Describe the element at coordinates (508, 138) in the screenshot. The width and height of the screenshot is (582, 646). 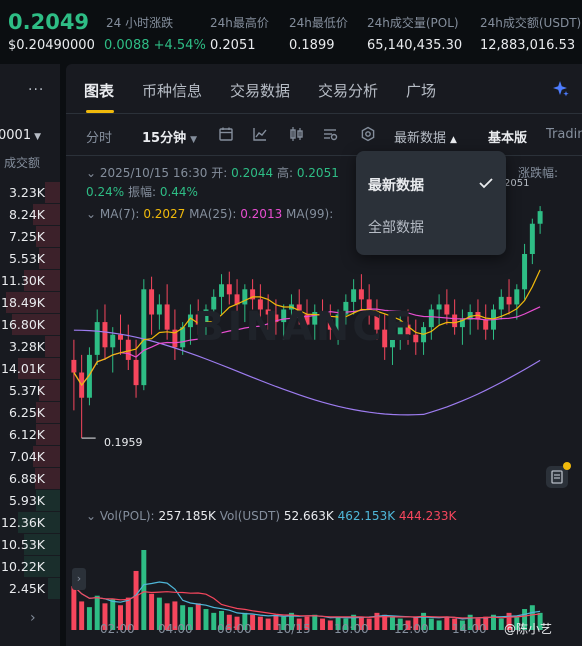
I see `basic-version-button: 基本版` at that location.